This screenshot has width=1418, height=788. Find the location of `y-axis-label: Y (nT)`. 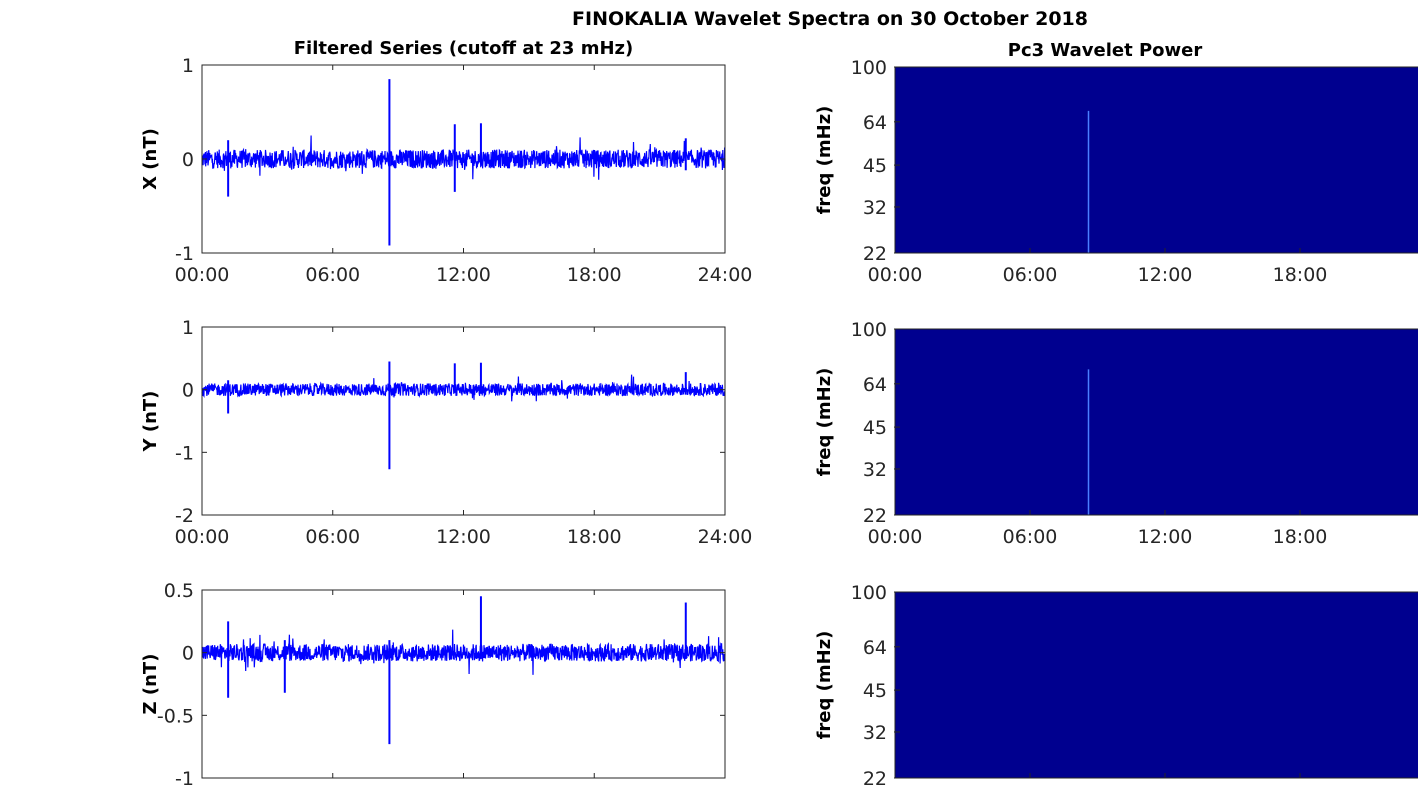

y-axis-label: Y (nT) is located at coordinates (150, 422).